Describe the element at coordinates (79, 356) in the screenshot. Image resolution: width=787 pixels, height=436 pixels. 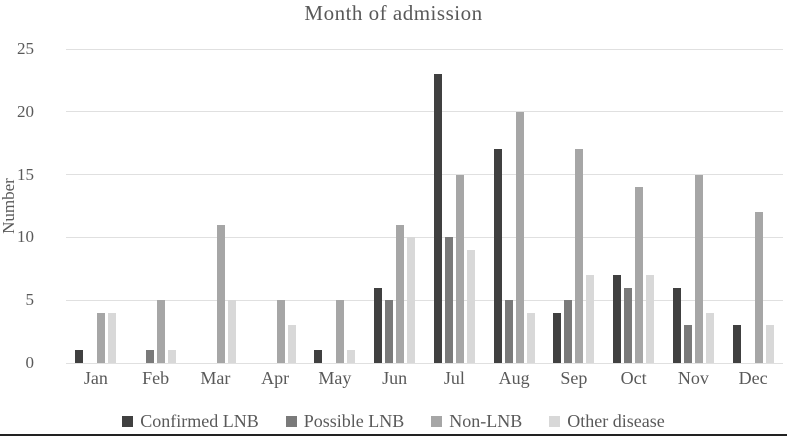
I see `bar-jan-confirmed-lnb` at that location.